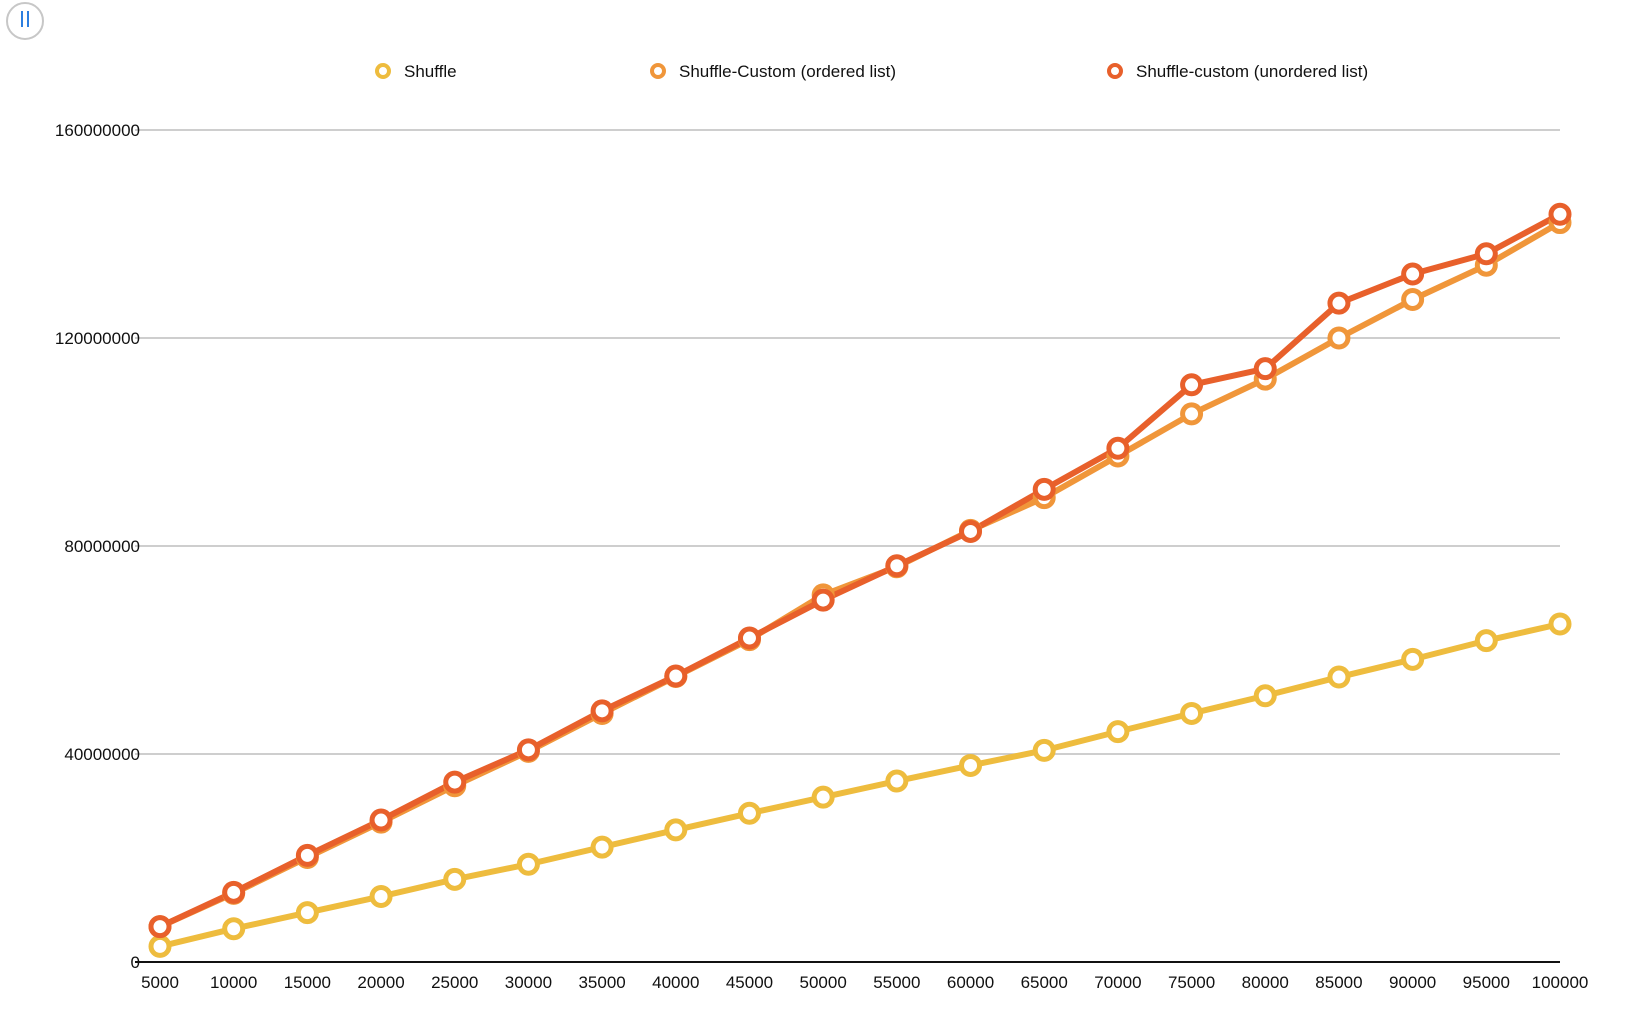 The height and width of the screenshot is (1018, 1648). Describe the element at coordinates (1412, 982) in the screenshot. I see `x-tick-label: 90000` at that location.